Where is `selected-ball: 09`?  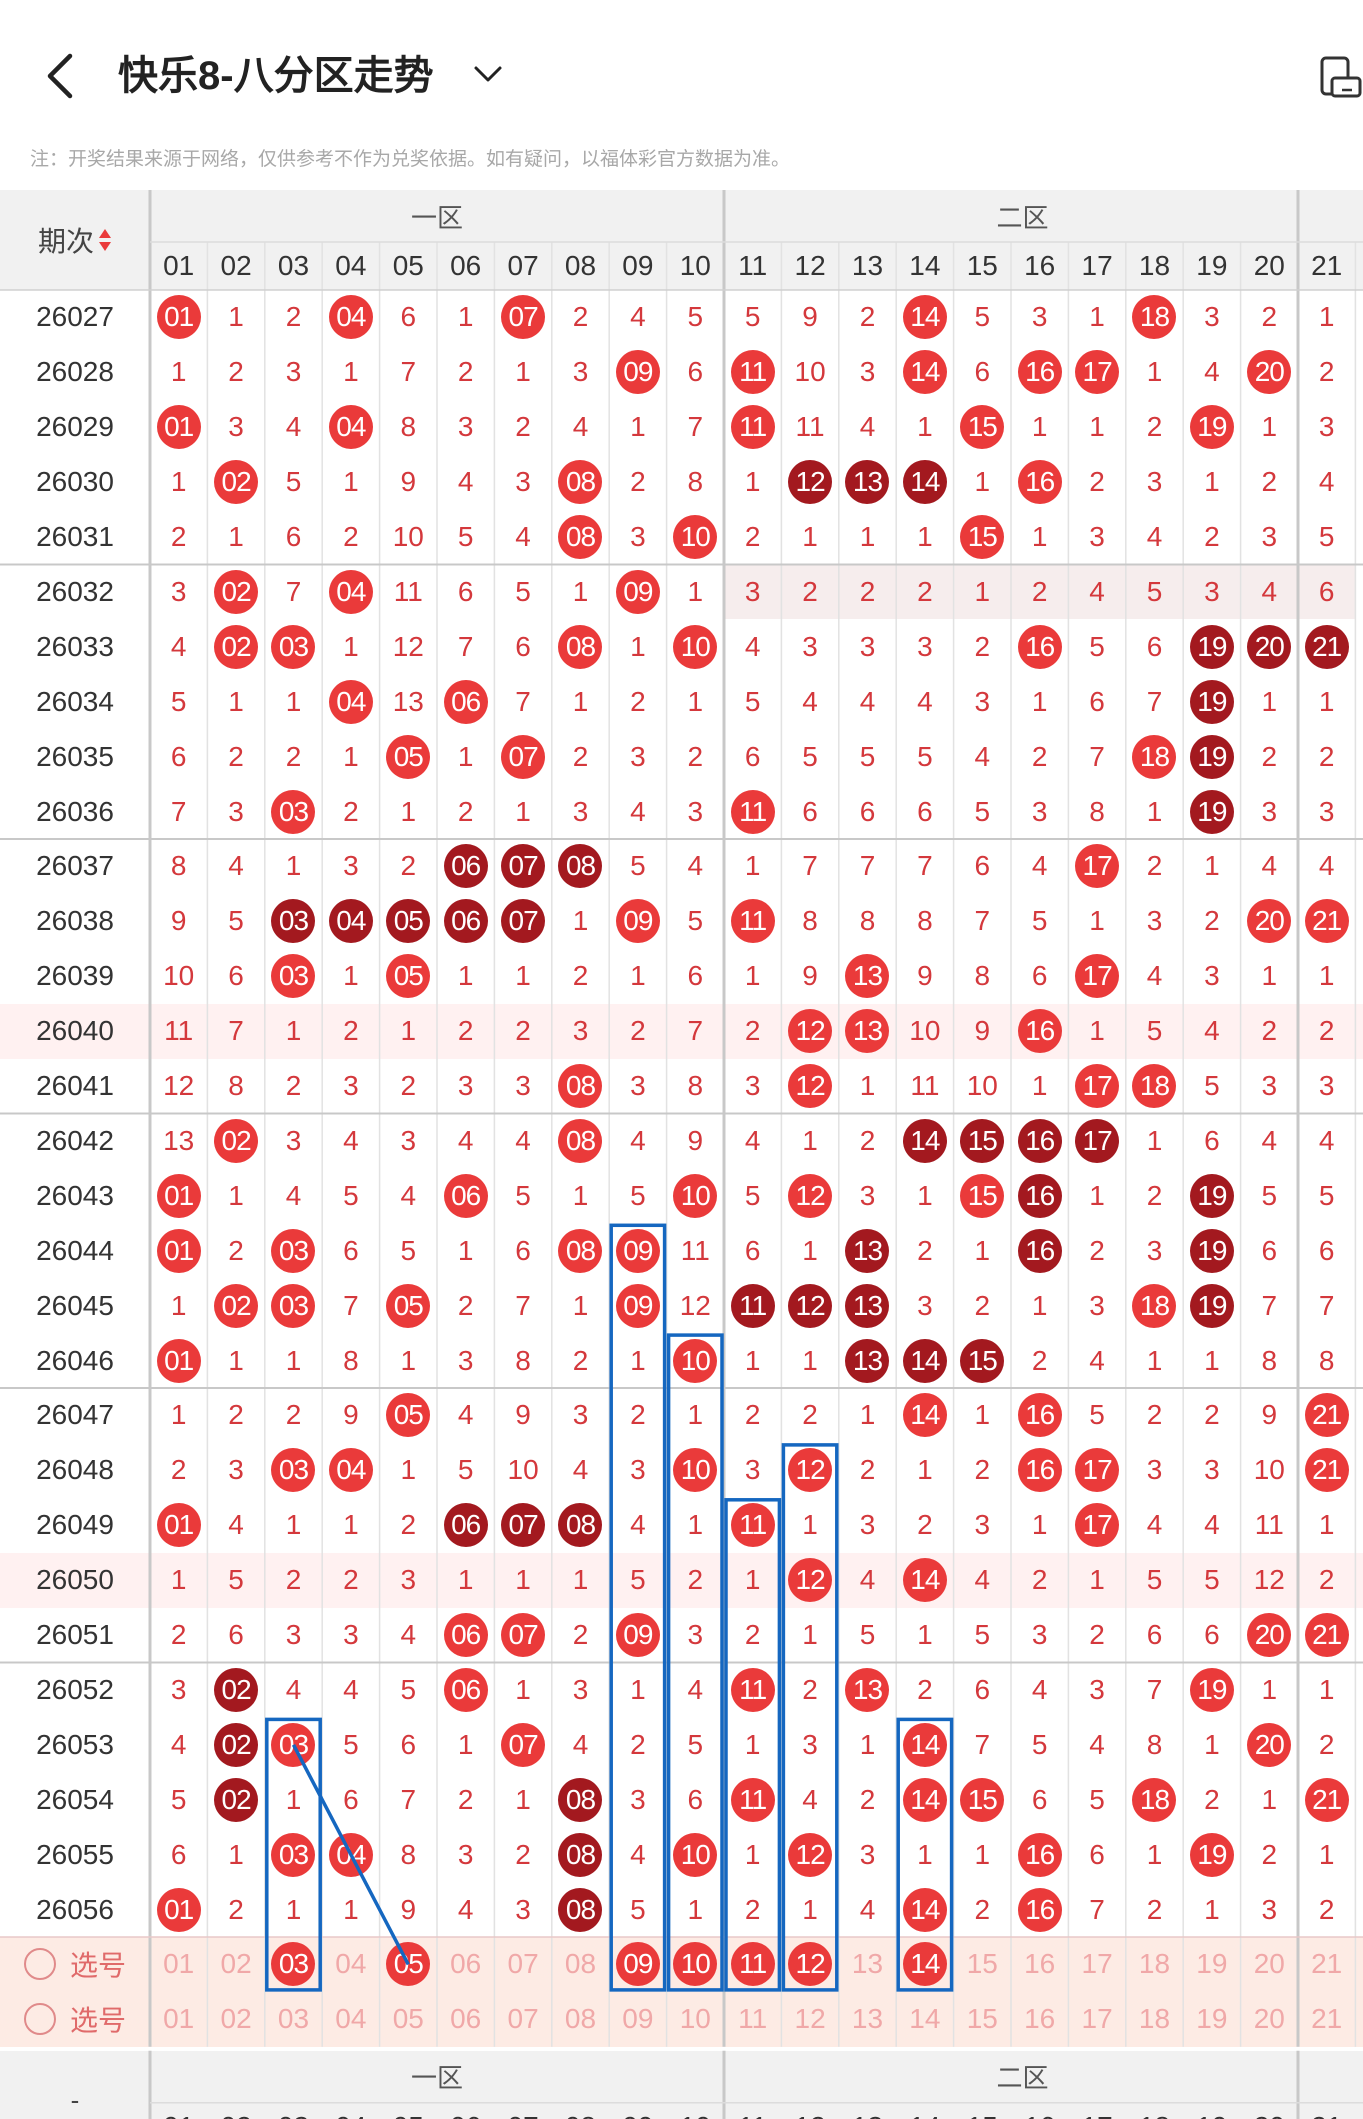
selected-ball: 09 is located at coordinates (637, 1964).